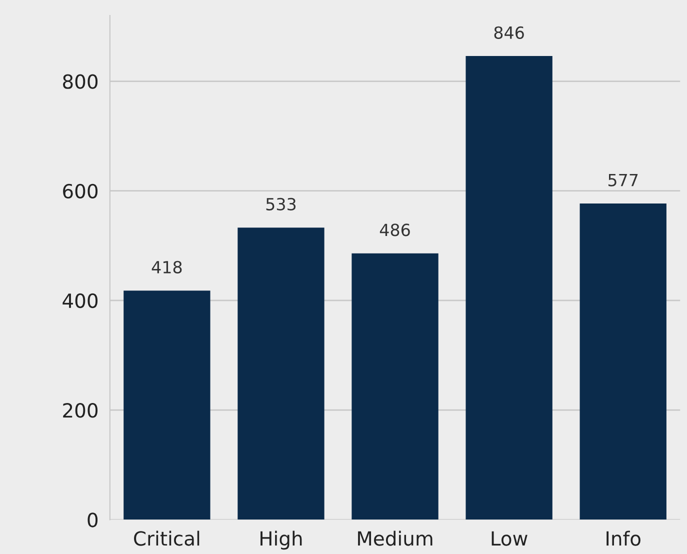 The image size is (687, 554). I want to click on x-tick-label: Low, so click(510, 538).